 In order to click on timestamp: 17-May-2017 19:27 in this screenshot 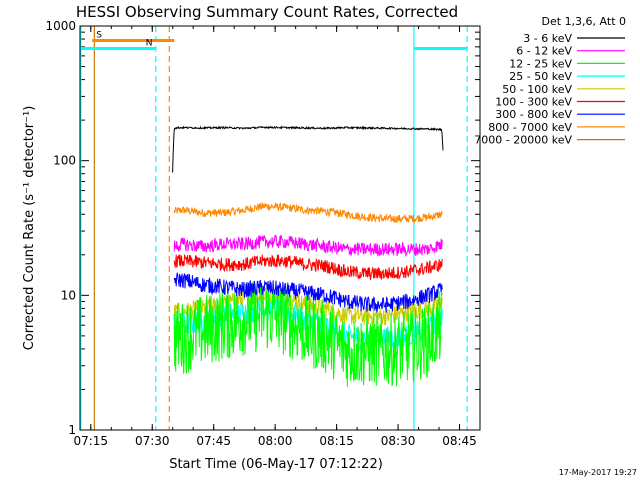, I will do `click(598, 472)`.